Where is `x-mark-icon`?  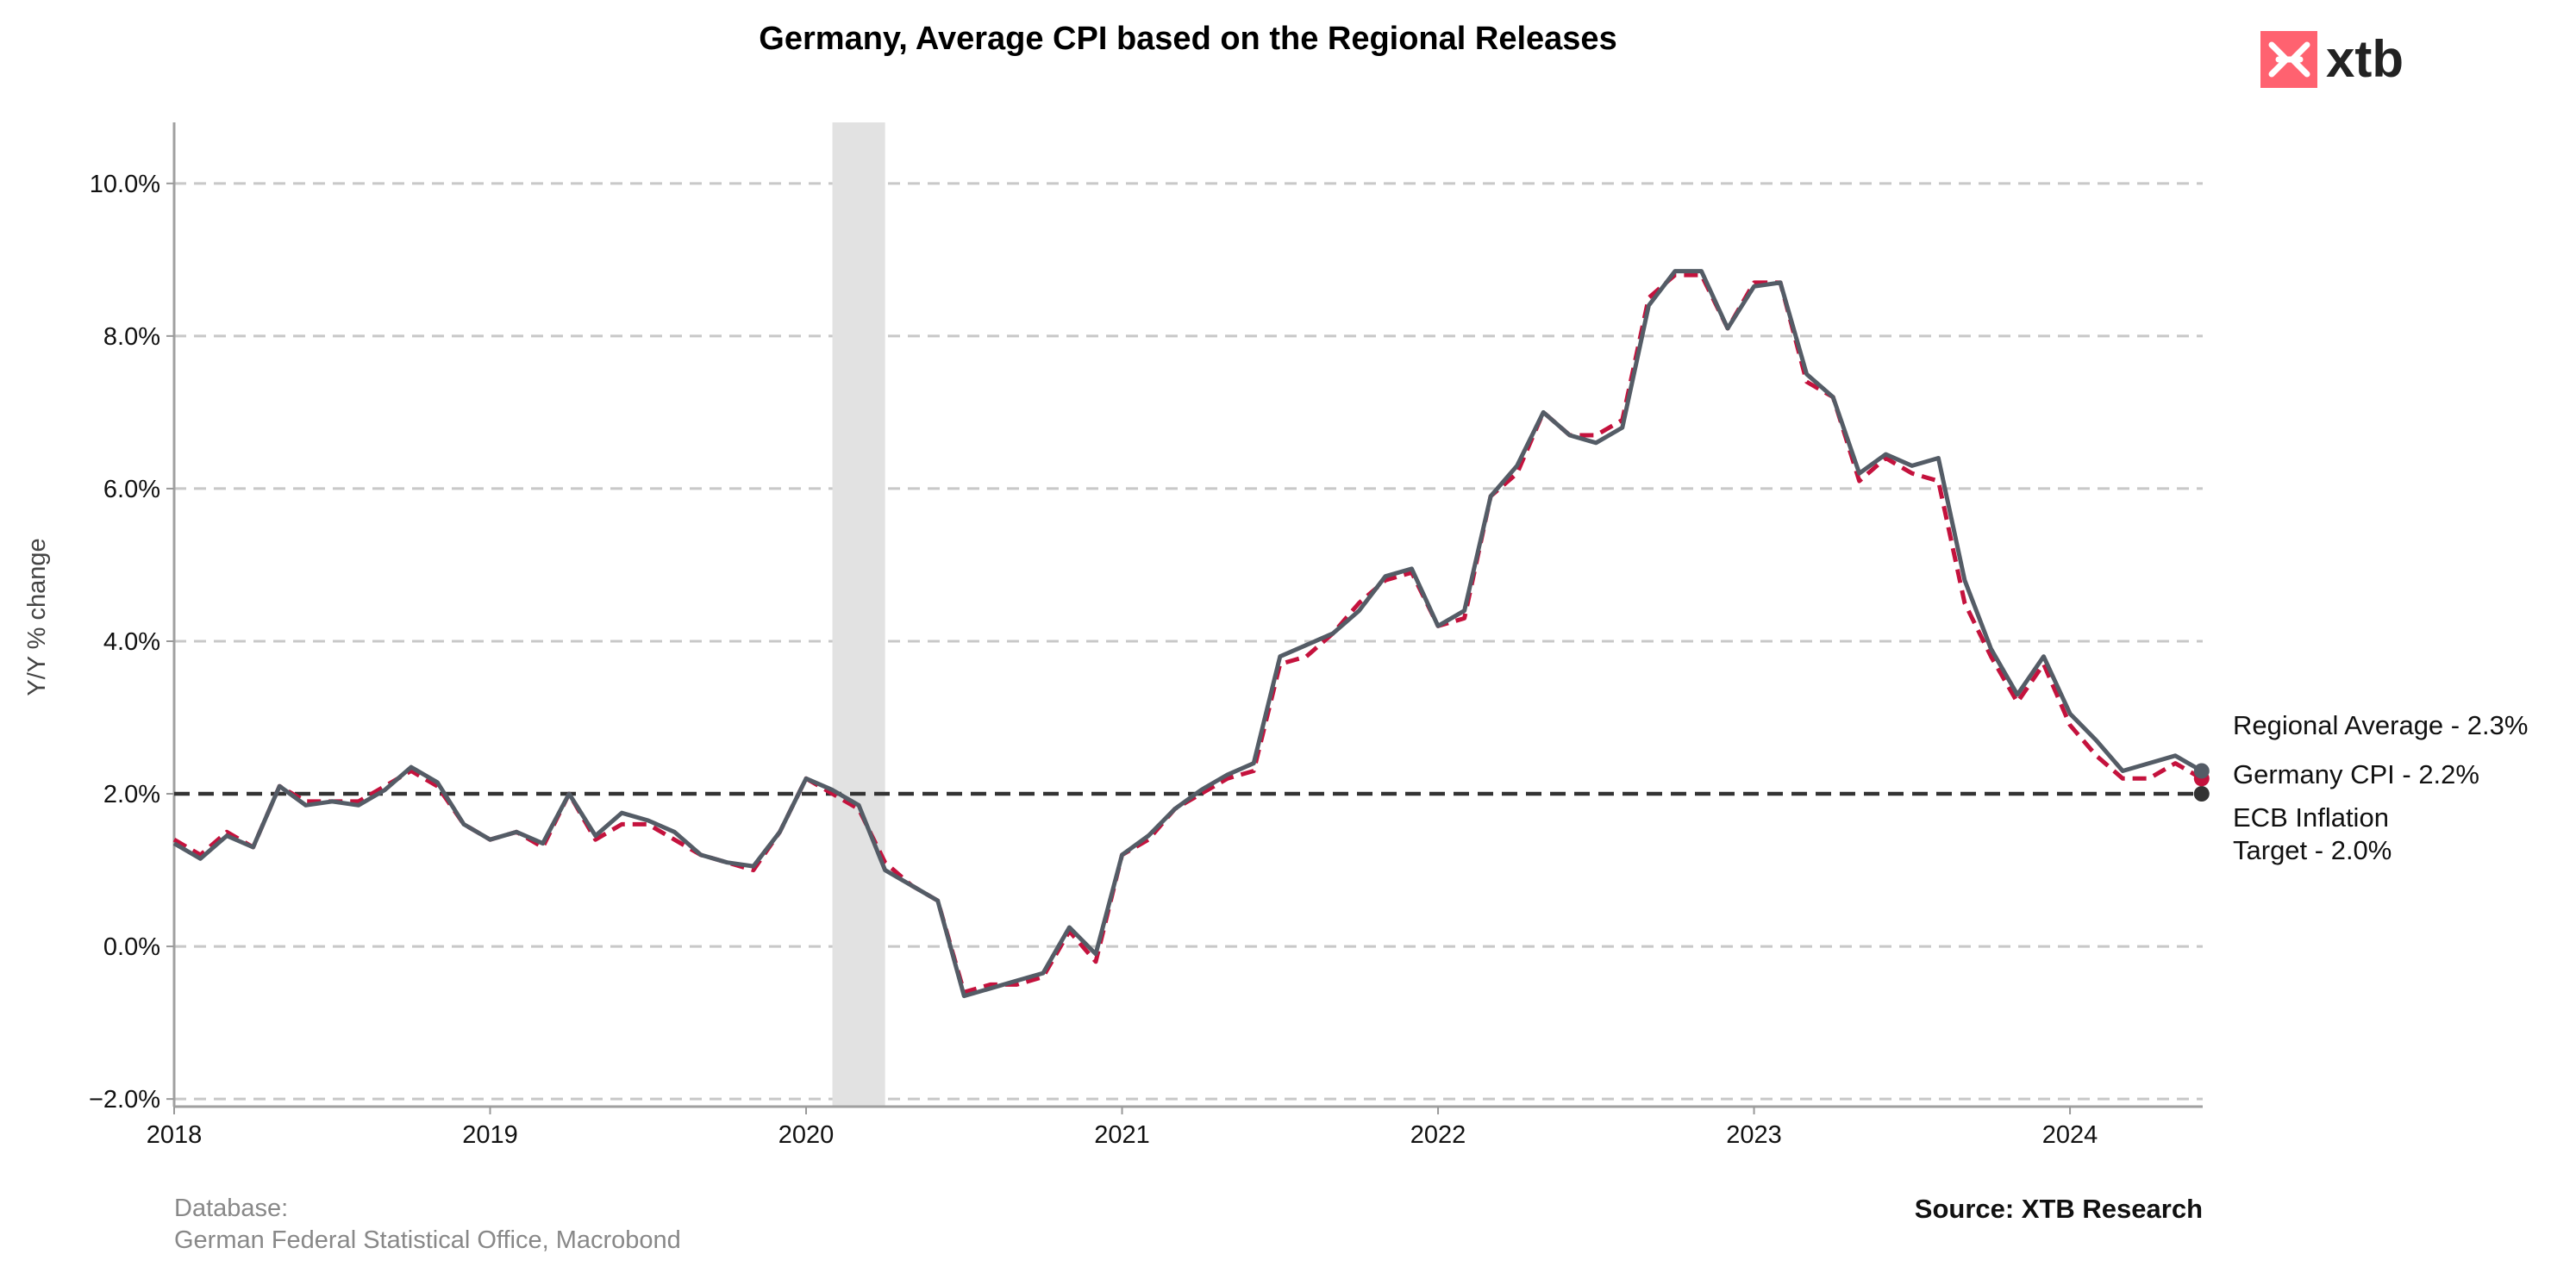
x-mark-icon is located at coordinates (2289, 59).